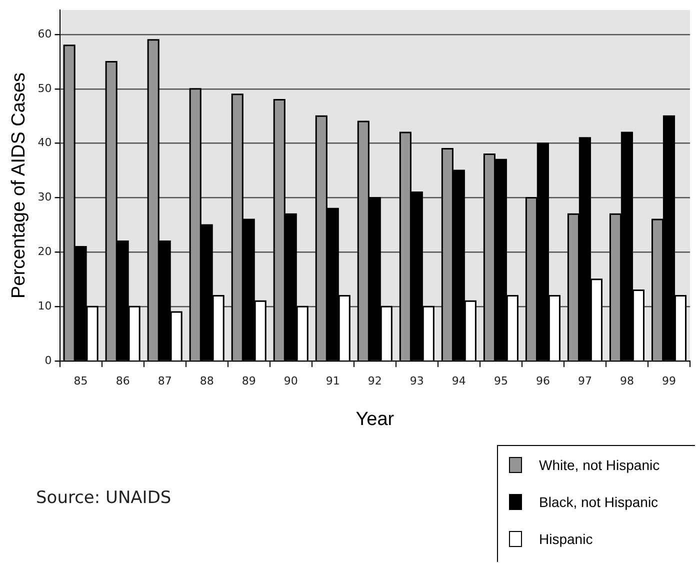 This screenshot has width=696, height=563. Describe the element at coordinates (45, 251) in the screenshot. I see `y-tick-label: 20` at that location.